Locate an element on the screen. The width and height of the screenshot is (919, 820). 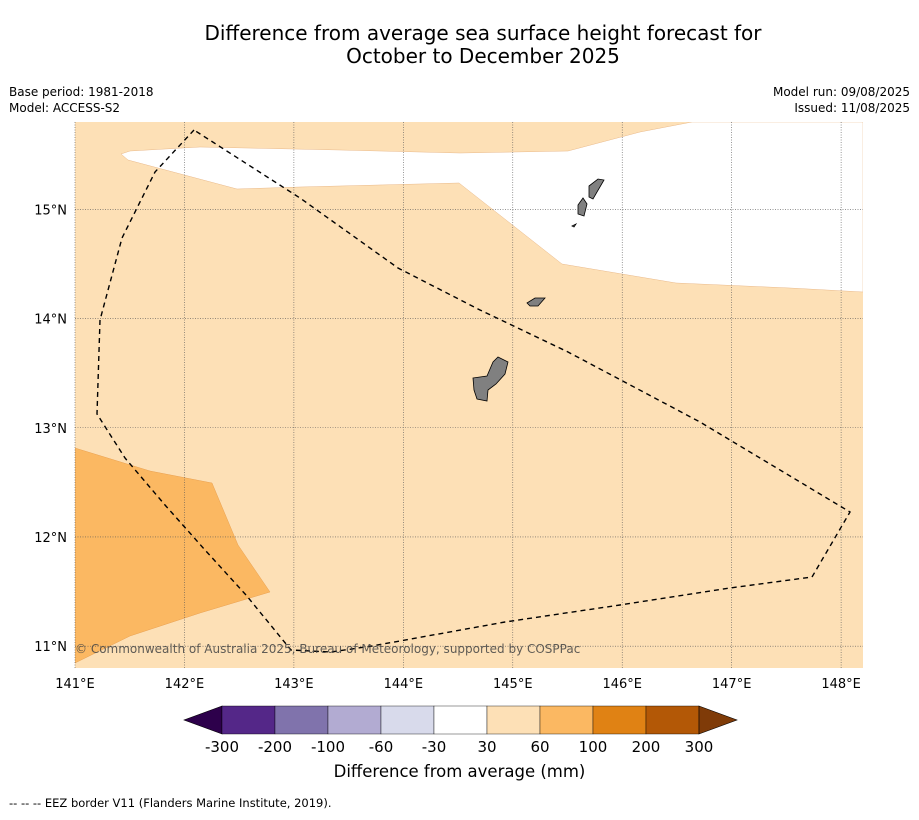
lon-tick-label: 147°E is located at coordinates (732, 684).